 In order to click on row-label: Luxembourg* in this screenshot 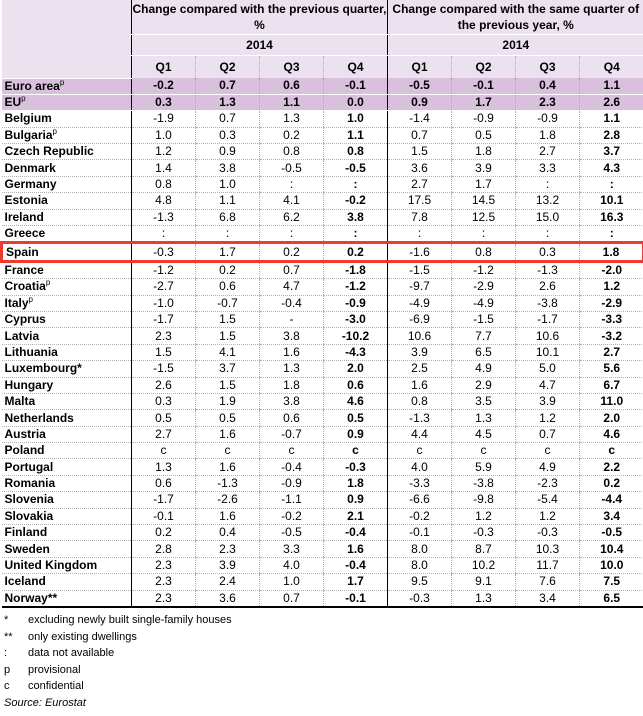, I will do `click(66, 369)`.